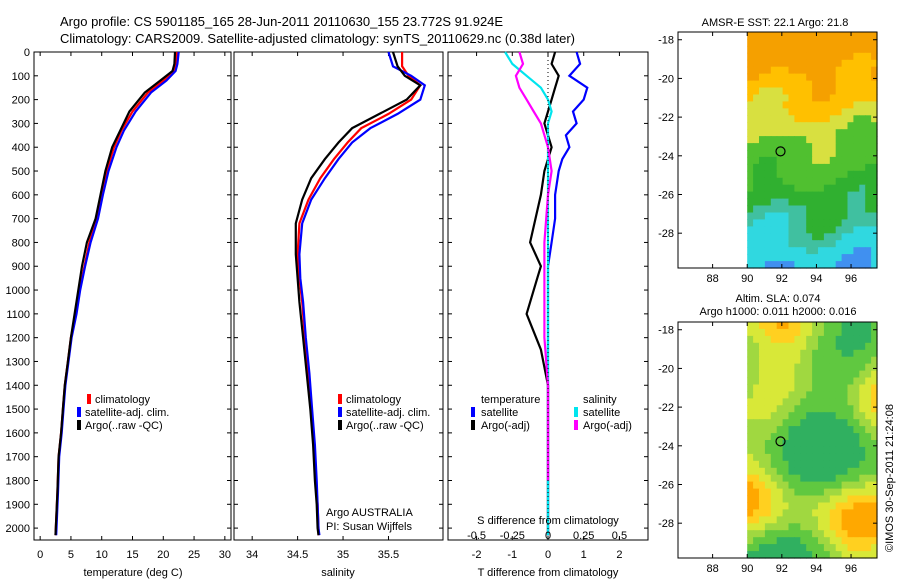 The image size is (900, 580). Describe the element at coordinates (18, 505) in the screenshot. I see `y-tick-label: 1900` at that location.